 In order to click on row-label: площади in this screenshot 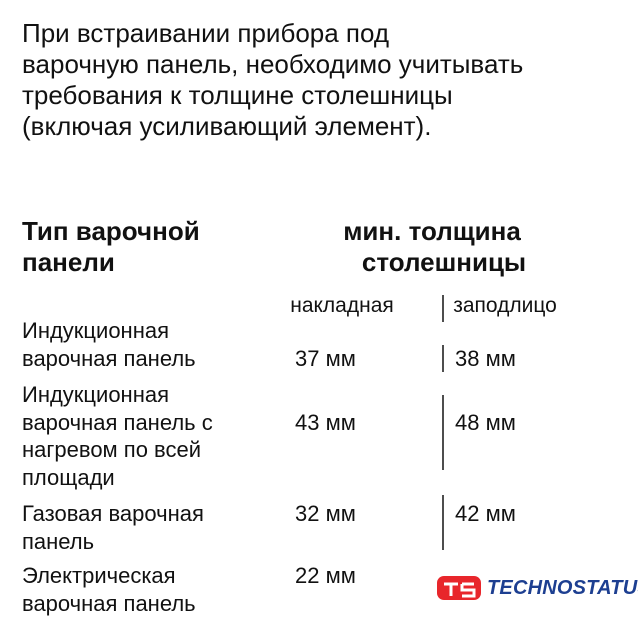, I will do `click(68, 477)`.